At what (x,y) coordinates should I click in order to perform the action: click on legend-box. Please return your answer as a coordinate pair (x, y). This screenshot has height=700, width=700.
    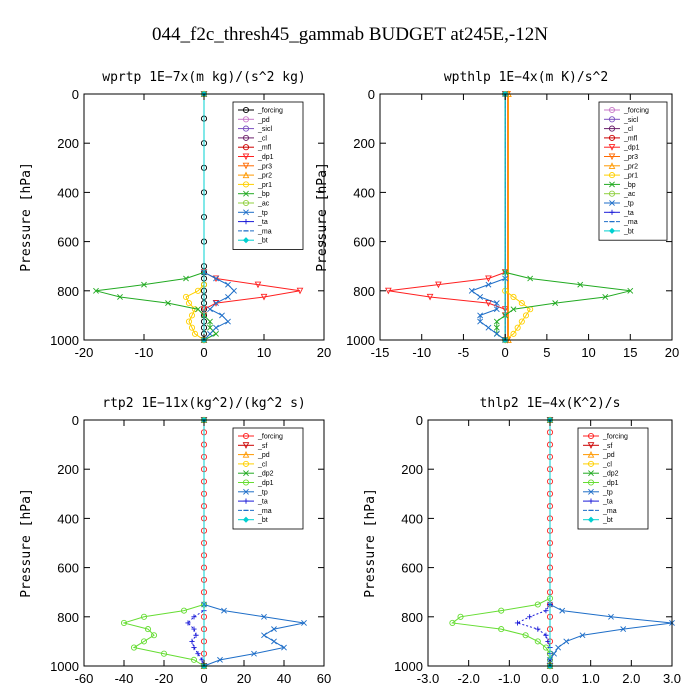
    Looking at the image, I should click on (633, 171).